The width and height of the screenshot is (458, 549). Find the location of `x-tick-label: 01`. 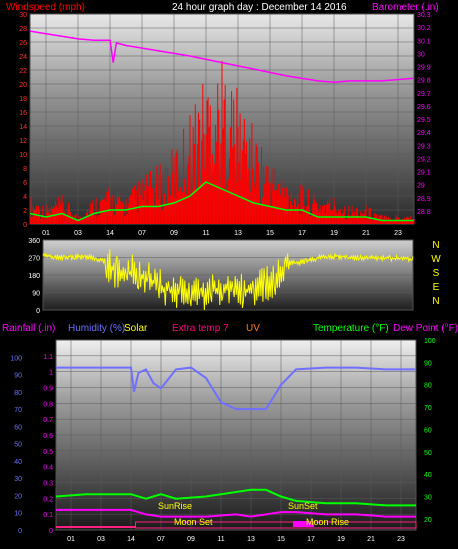

x-tick-label: 01 is located at coordinates (46, 233).